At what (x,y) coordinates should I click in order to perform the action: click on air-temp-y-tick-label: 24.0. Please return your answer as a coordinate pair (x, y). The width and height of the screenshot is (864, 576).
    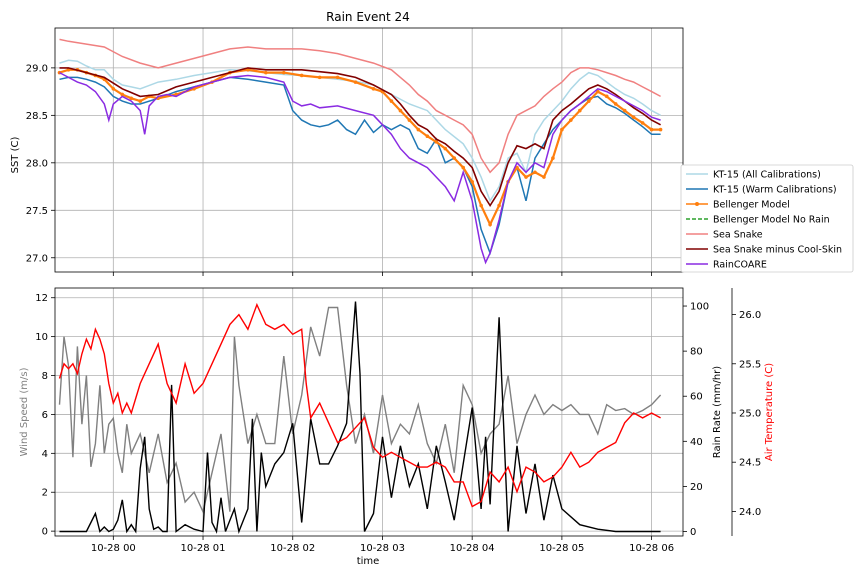
    Looking at the image, I should click on (750, 512).